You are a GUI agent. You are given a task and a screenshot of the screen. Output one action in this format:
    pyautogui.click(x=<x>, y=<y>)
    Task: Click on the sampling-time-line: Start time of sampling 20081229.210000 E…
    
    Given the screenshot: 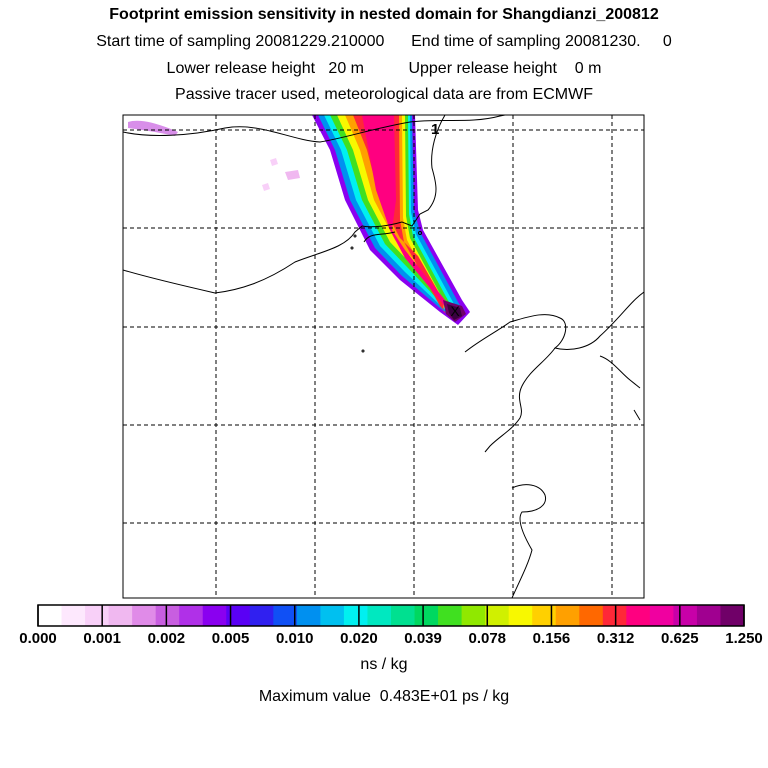 What is the action you would take?
    pyautogui.click(x=384, y=41)
    